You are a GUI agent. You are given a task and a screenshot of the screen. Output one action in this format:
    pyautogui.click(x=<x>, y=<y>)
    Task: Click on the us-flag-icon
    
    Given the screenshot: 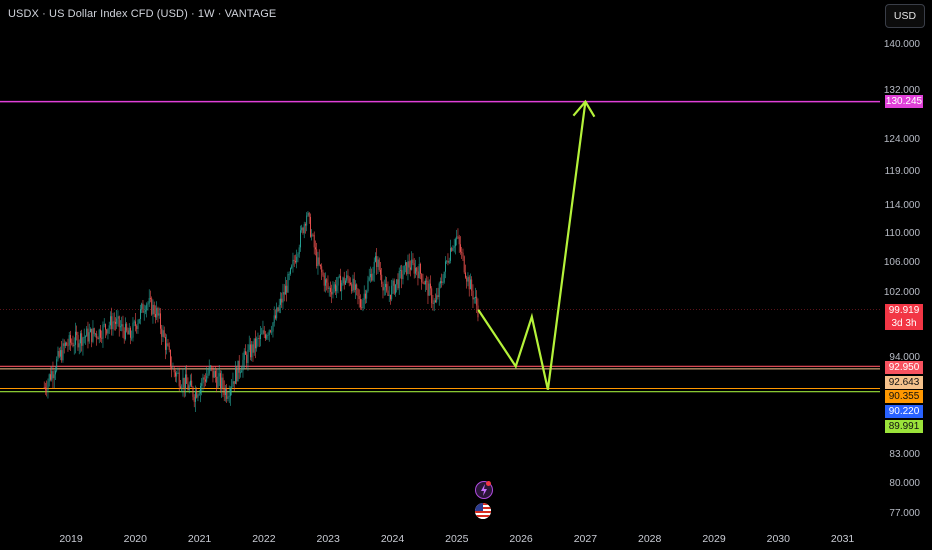 What is the action you would take?
    pyautogui.click(x=483, y=511)
    